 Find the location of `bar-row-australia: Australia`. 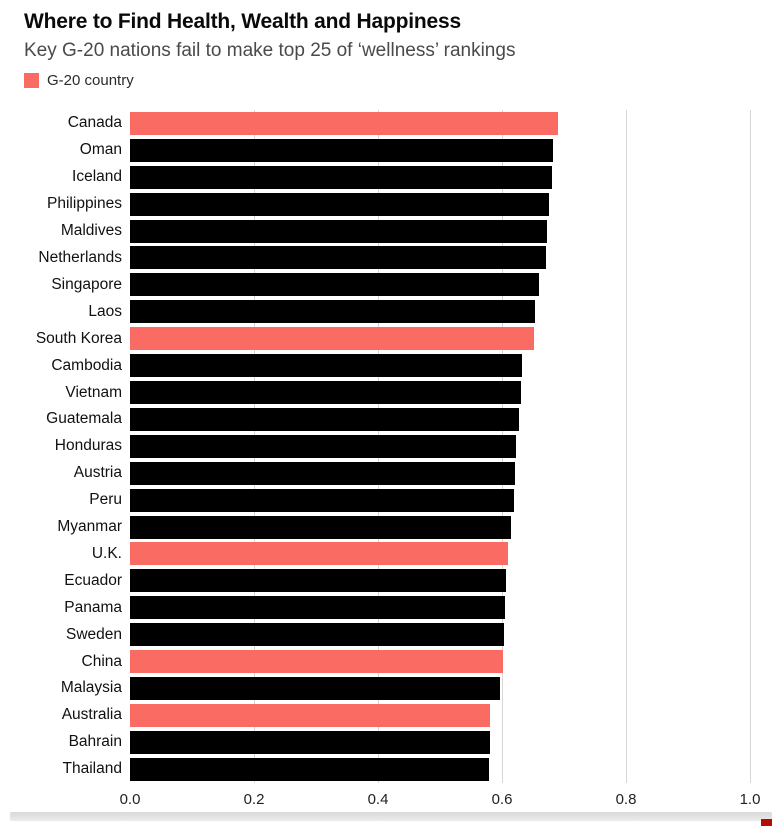

bar-row-australia: Australia is located at coordinates (386, 715).